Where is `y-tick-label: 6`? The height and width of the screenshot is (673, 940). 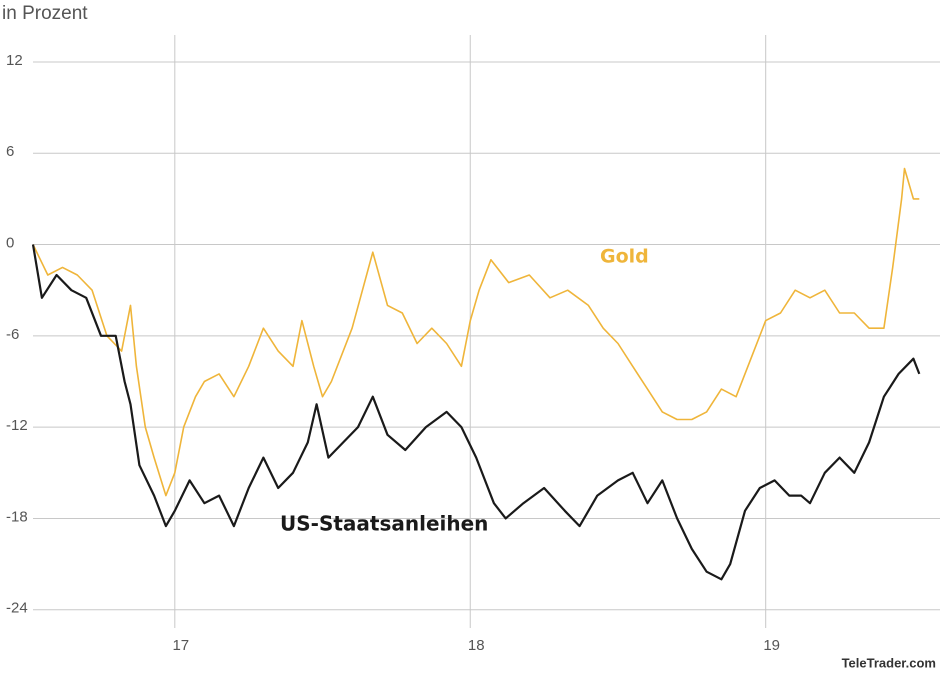
y-tick-label: 6 is located at coordinates (10, 151).